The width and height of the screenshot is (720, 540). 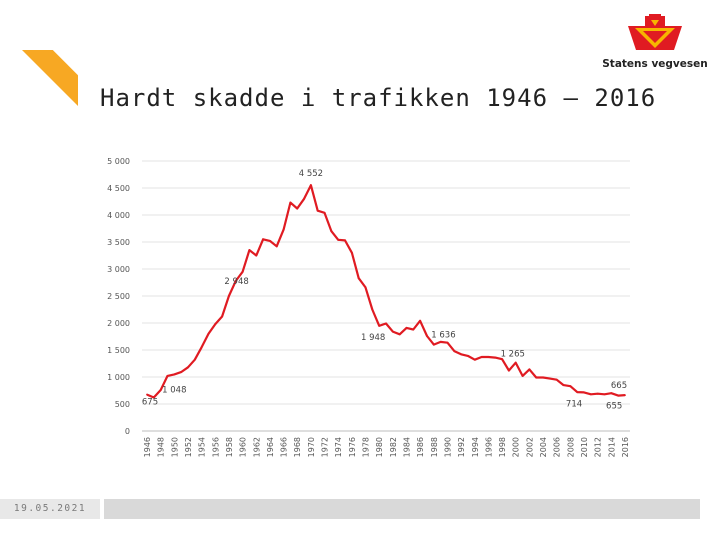 I want to click on x-tick-label: 1948, so click(x=161, y=447).